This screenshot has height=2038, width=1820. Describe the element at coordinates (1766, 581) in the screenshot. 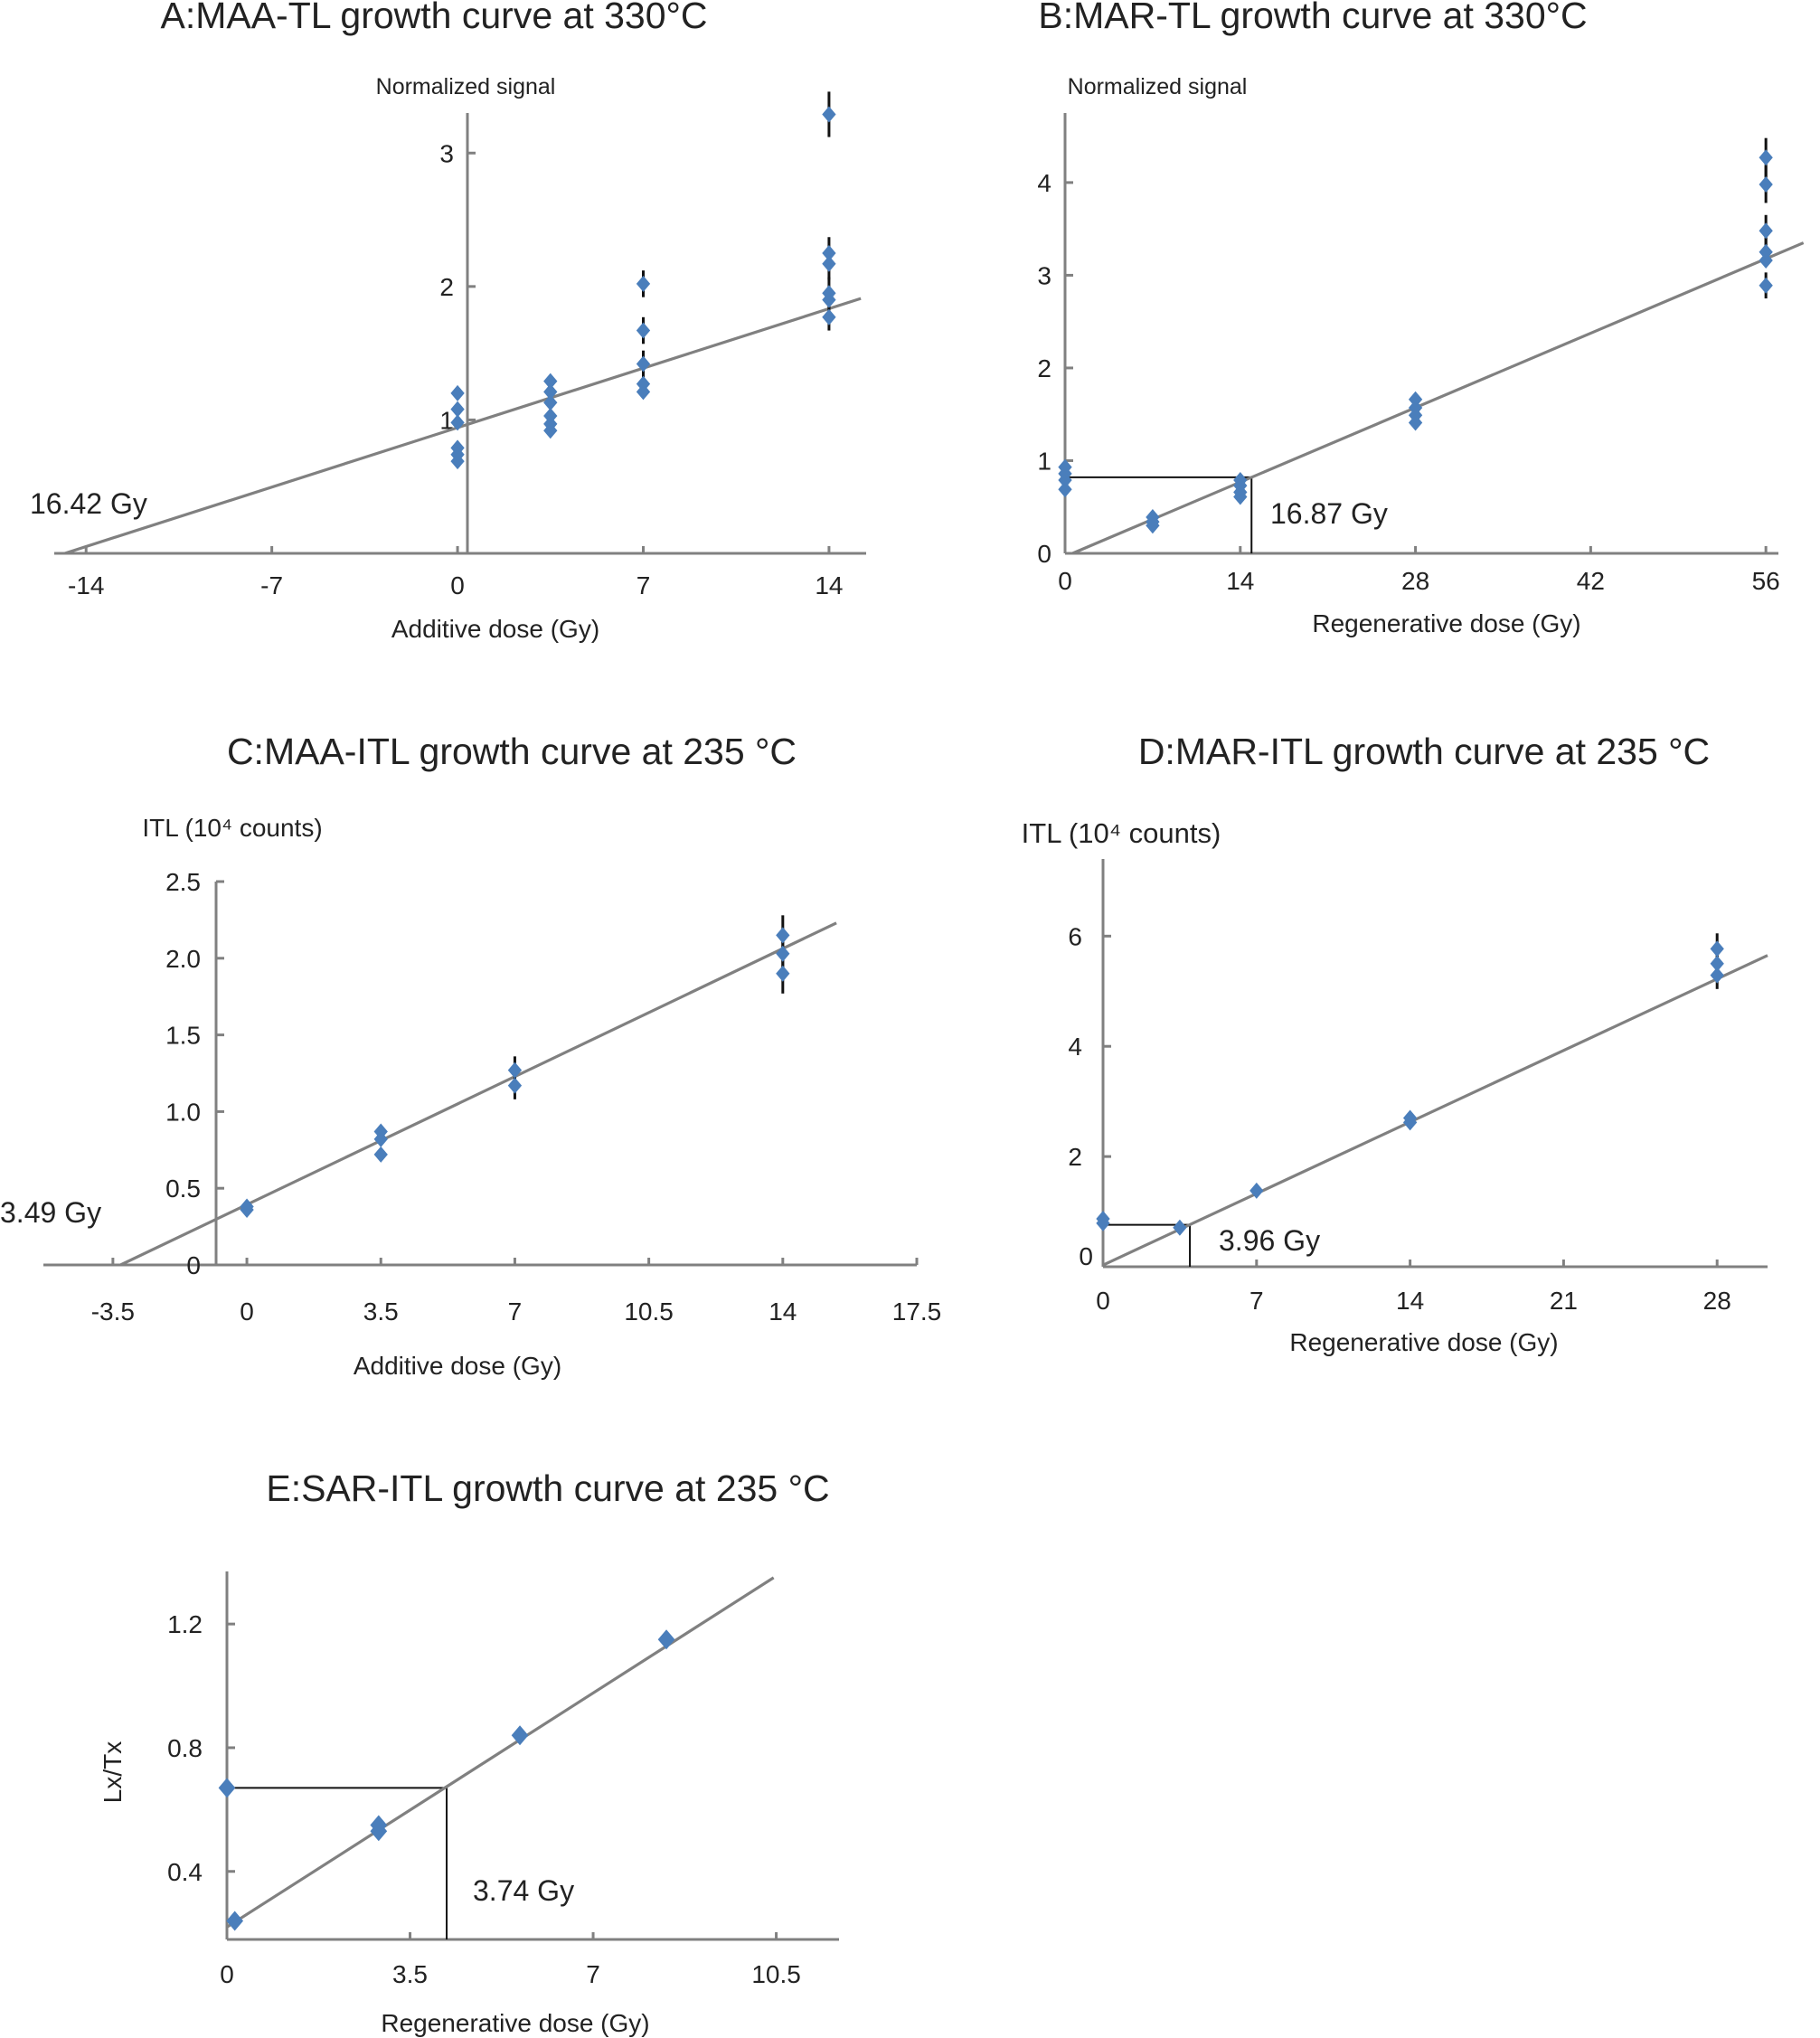

I see `panel-b-x-tick-label: 56` at that location.